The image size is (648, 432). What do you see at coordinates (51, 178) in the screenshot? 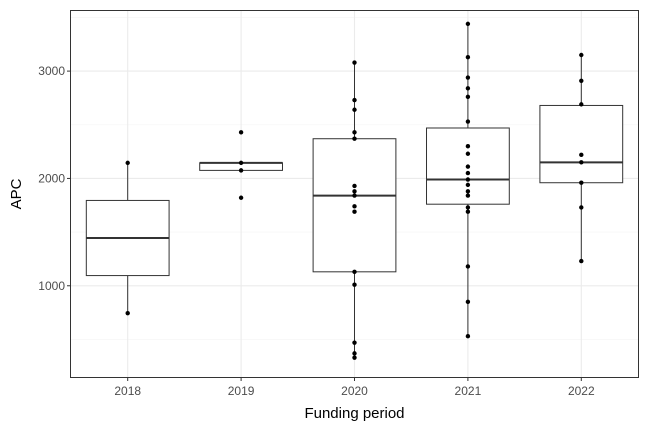
I see `y-tick-label: 2000` at bounding box center [51, 178].